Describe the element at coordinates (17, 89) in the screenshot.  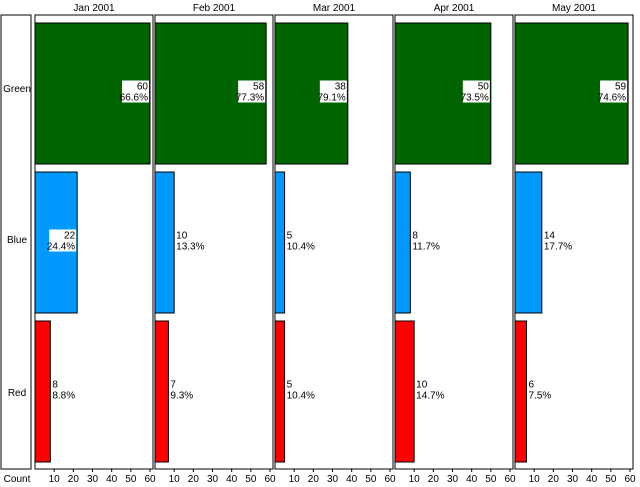
I see `category-label-green: Green` at that location.